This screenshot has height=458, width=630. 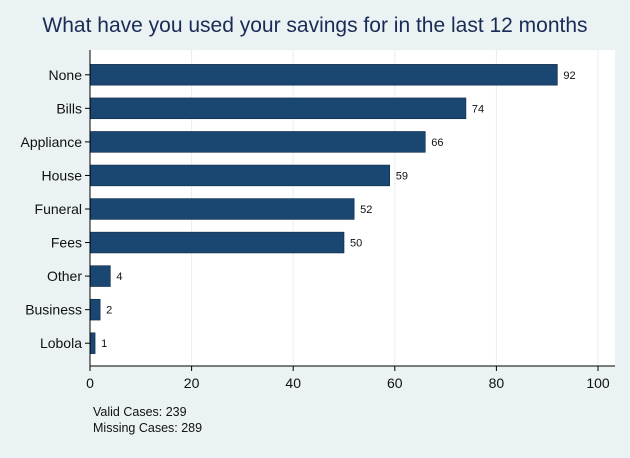 What do you see at coordinates (62, 175) in the screenshot?
I see `category-label: House` at bounding box center [62, 175].